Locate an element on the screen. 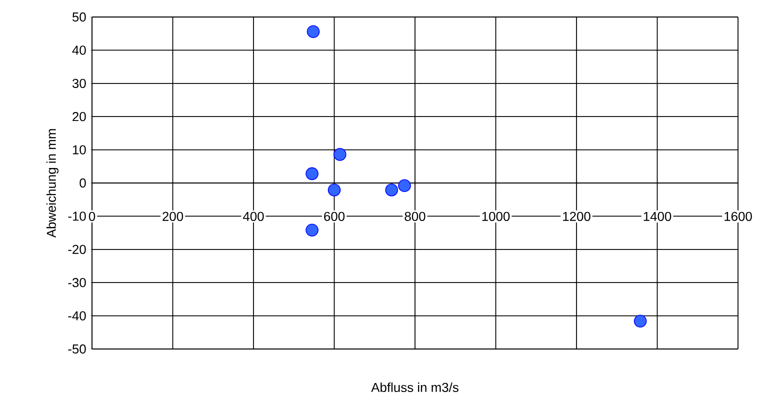  y-tick-label: 20 is located at coordinates (79, 117).